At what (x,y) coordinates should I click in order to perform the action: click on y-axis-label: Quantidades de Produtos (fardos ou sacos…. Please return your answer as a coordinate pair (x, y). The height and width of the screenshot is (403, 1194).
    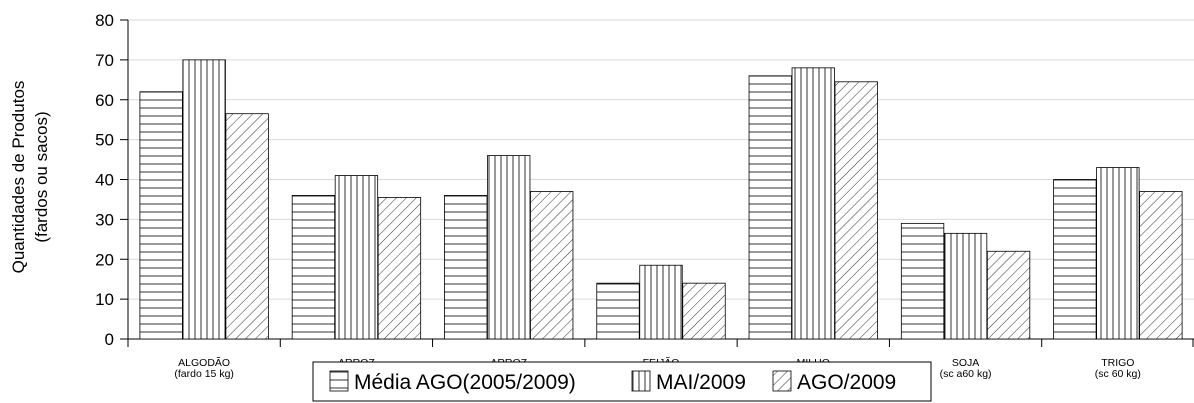
    Looking at the image, I should click on (30, 177).